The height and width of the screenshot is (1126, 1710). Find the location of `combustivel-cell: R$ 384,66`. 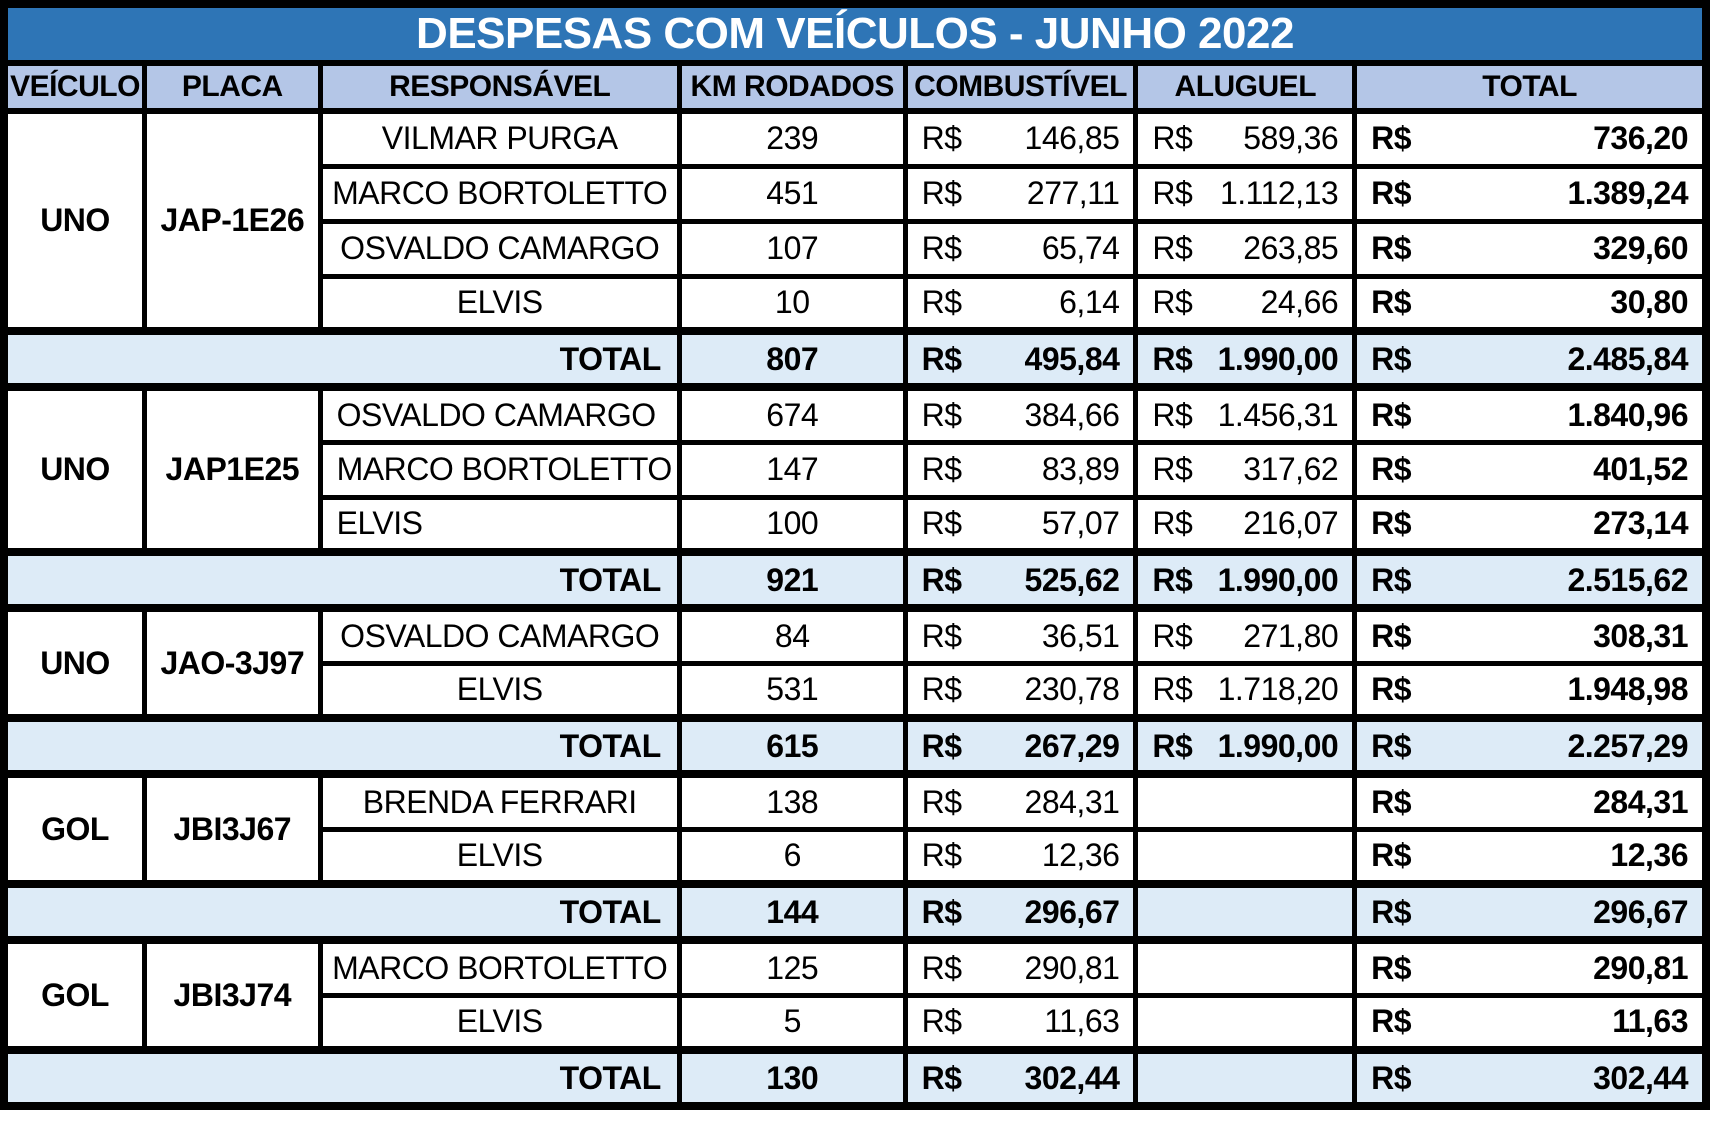

combustivel-cell: R$ 384,66 is located at coordinates (1020, 414).